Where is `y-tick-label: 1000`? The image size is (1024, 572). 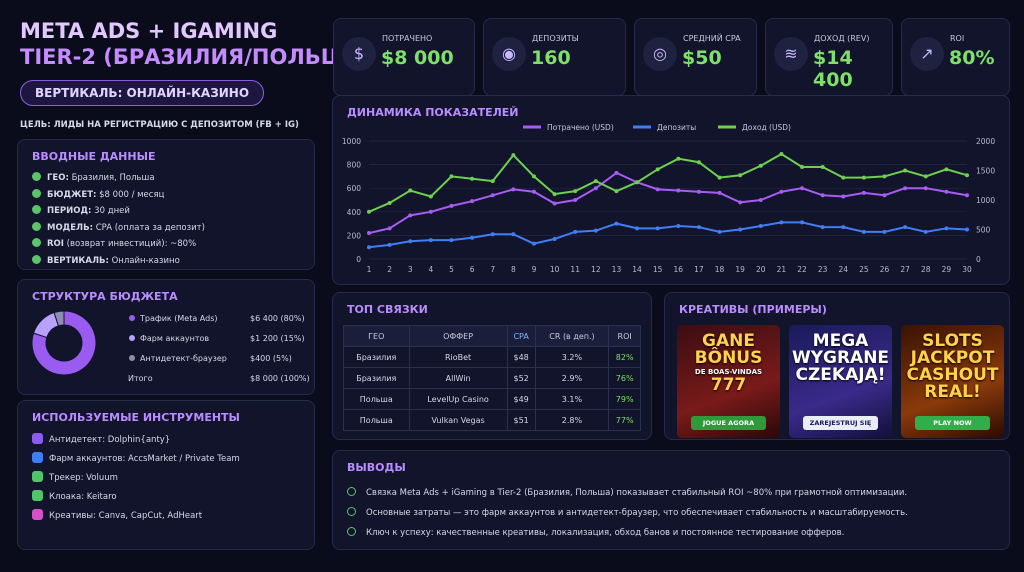
y-tick-label: 1000 is located at coordinates (351, 141).